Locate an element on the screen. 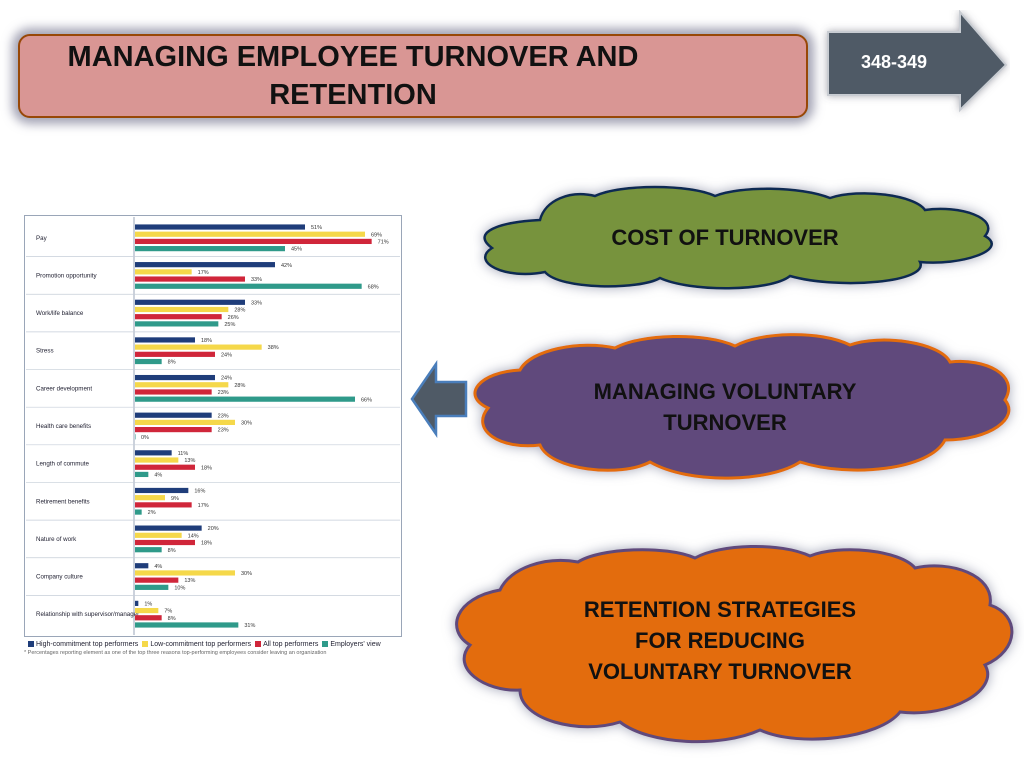 The height and width of the screenshot is (768, 1024). page-arrow-icon is located at coordinates (915, 65).